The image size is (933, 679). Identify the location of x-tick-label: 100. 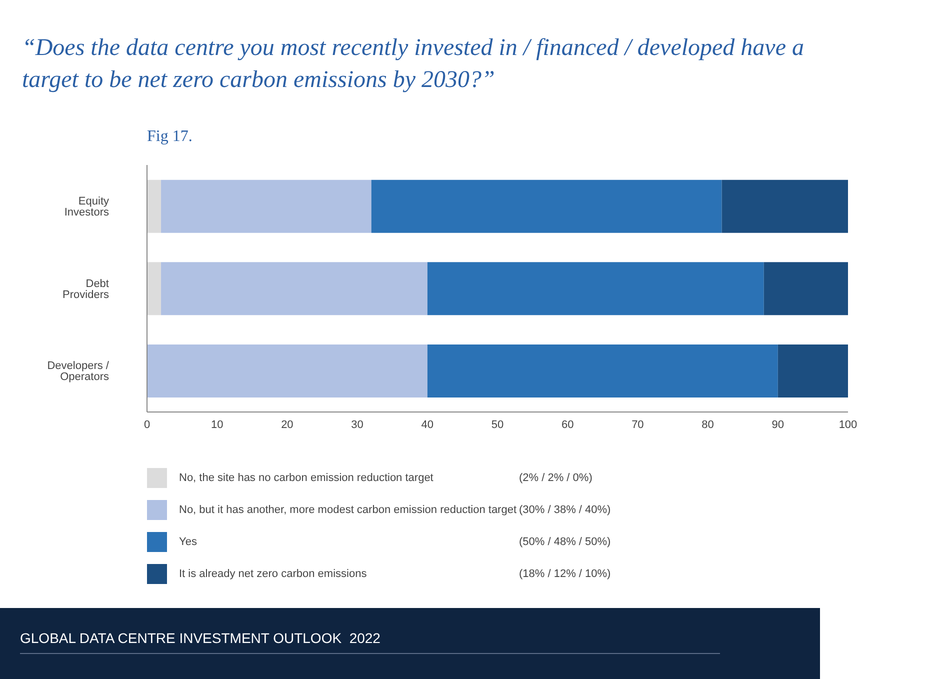
(848, 424).